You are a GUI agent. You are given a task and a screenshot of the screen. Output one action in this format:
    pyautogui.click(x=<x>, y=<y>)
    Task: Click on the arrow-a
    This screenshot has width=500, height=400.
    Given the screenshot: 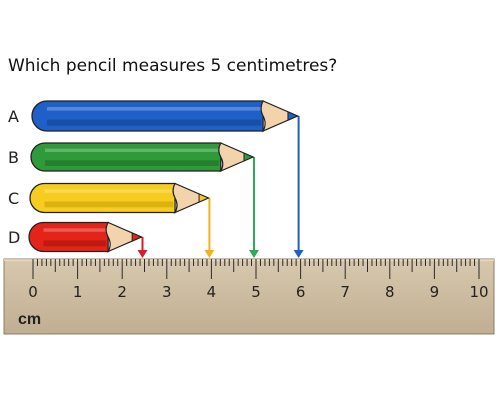 What is the action you would take?
    pyautogui.click(x=298, y=187)
    